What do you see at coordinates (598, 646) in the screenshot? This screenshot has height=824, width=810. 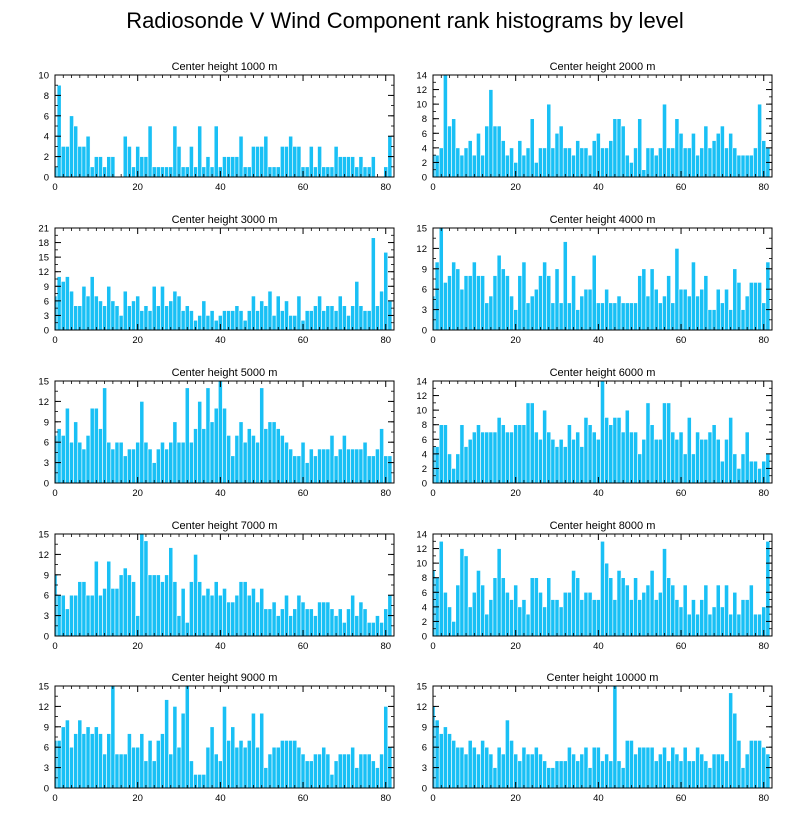 I see `x-tick-label: 40` at bounding box center [598, 646].